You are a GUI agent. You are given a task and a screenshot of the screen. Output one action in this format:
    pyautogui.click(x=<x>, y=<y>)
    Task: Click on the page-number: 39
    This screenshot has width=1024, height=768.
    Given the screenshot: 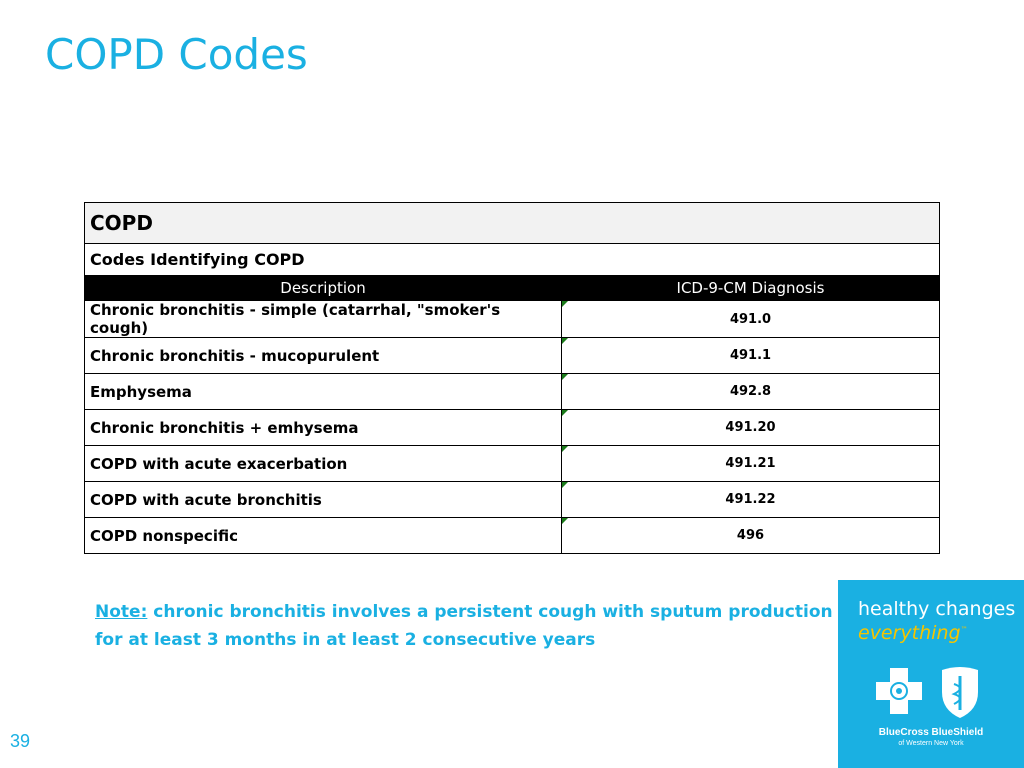 What is the action you would take?
    pyautogui.click(x=20, y=741)
    